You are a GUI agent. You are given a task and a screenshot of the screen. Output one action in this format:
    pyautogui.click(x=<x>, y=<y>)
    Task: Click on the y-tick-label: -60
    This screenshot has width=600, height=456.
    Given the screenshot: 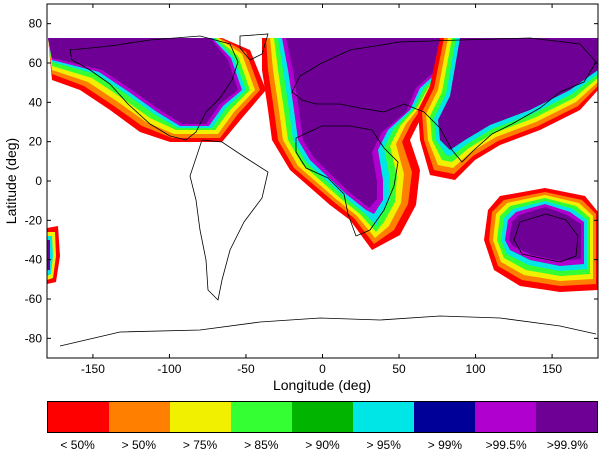 What is the action you would take?
    pyautogui.click(x=34, y=299)
    